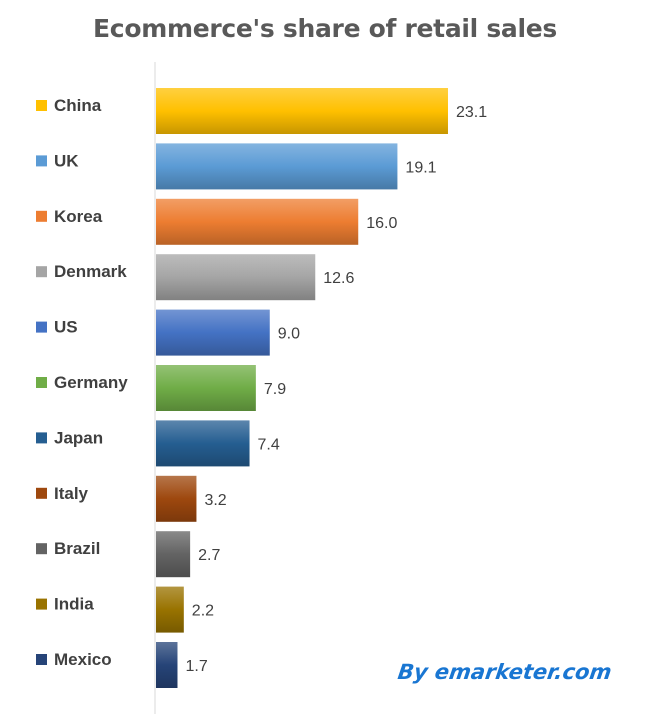 The image size is (650, 719). What do you see at coordinates (41, 438) in the screenshot?
I see `legend-swatch-japan` at bounding box center [41, 438].